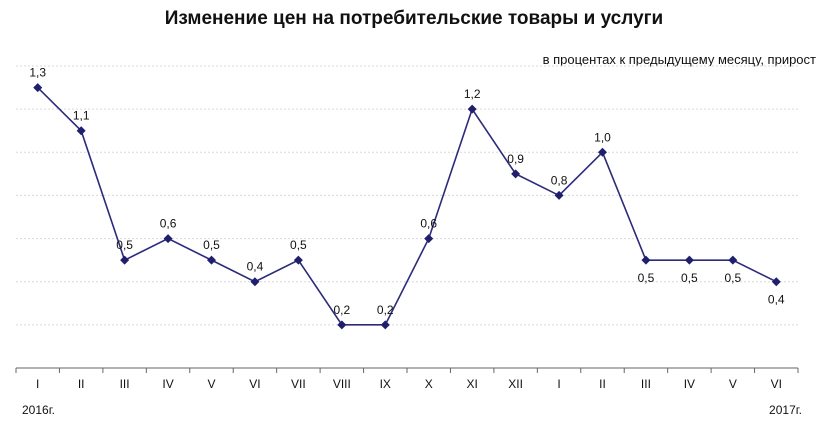 The height and width of the screenshot is (421, 828). I want to click on data-label-14: 0,5, so click(646, 278).